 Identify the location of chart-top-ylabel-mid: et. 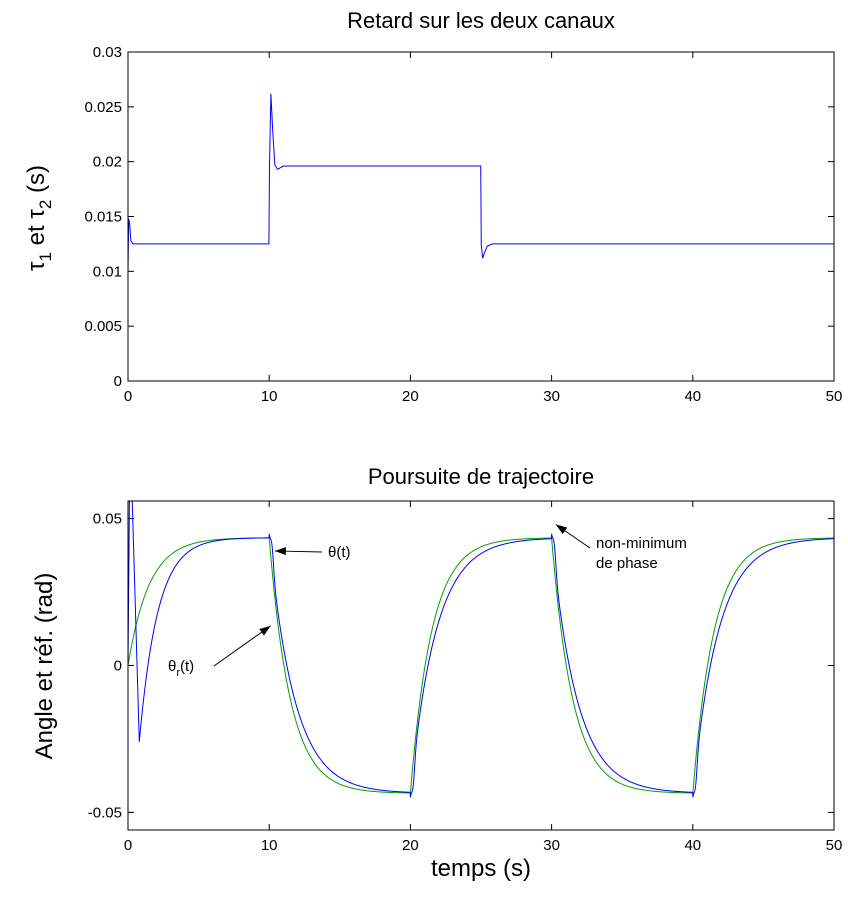
(36, 235).